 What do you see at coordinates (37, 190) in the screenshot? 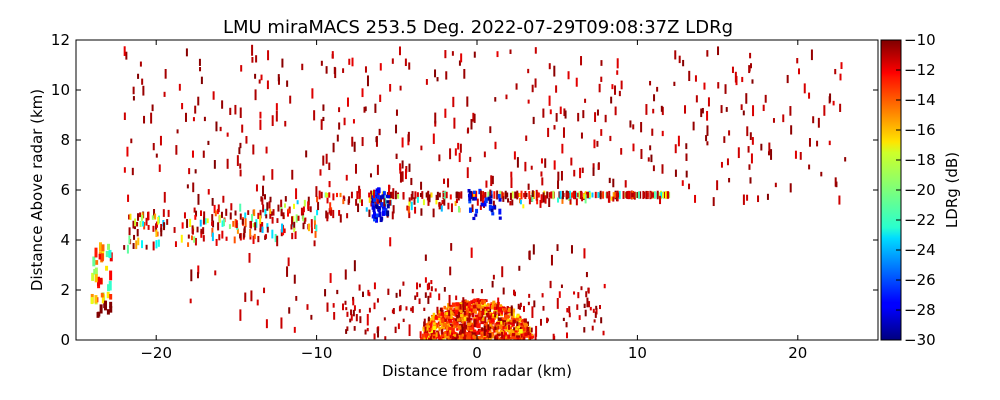
I see `y-axis-label: Distance Above radar (km)` at bounding box center [37, 190].